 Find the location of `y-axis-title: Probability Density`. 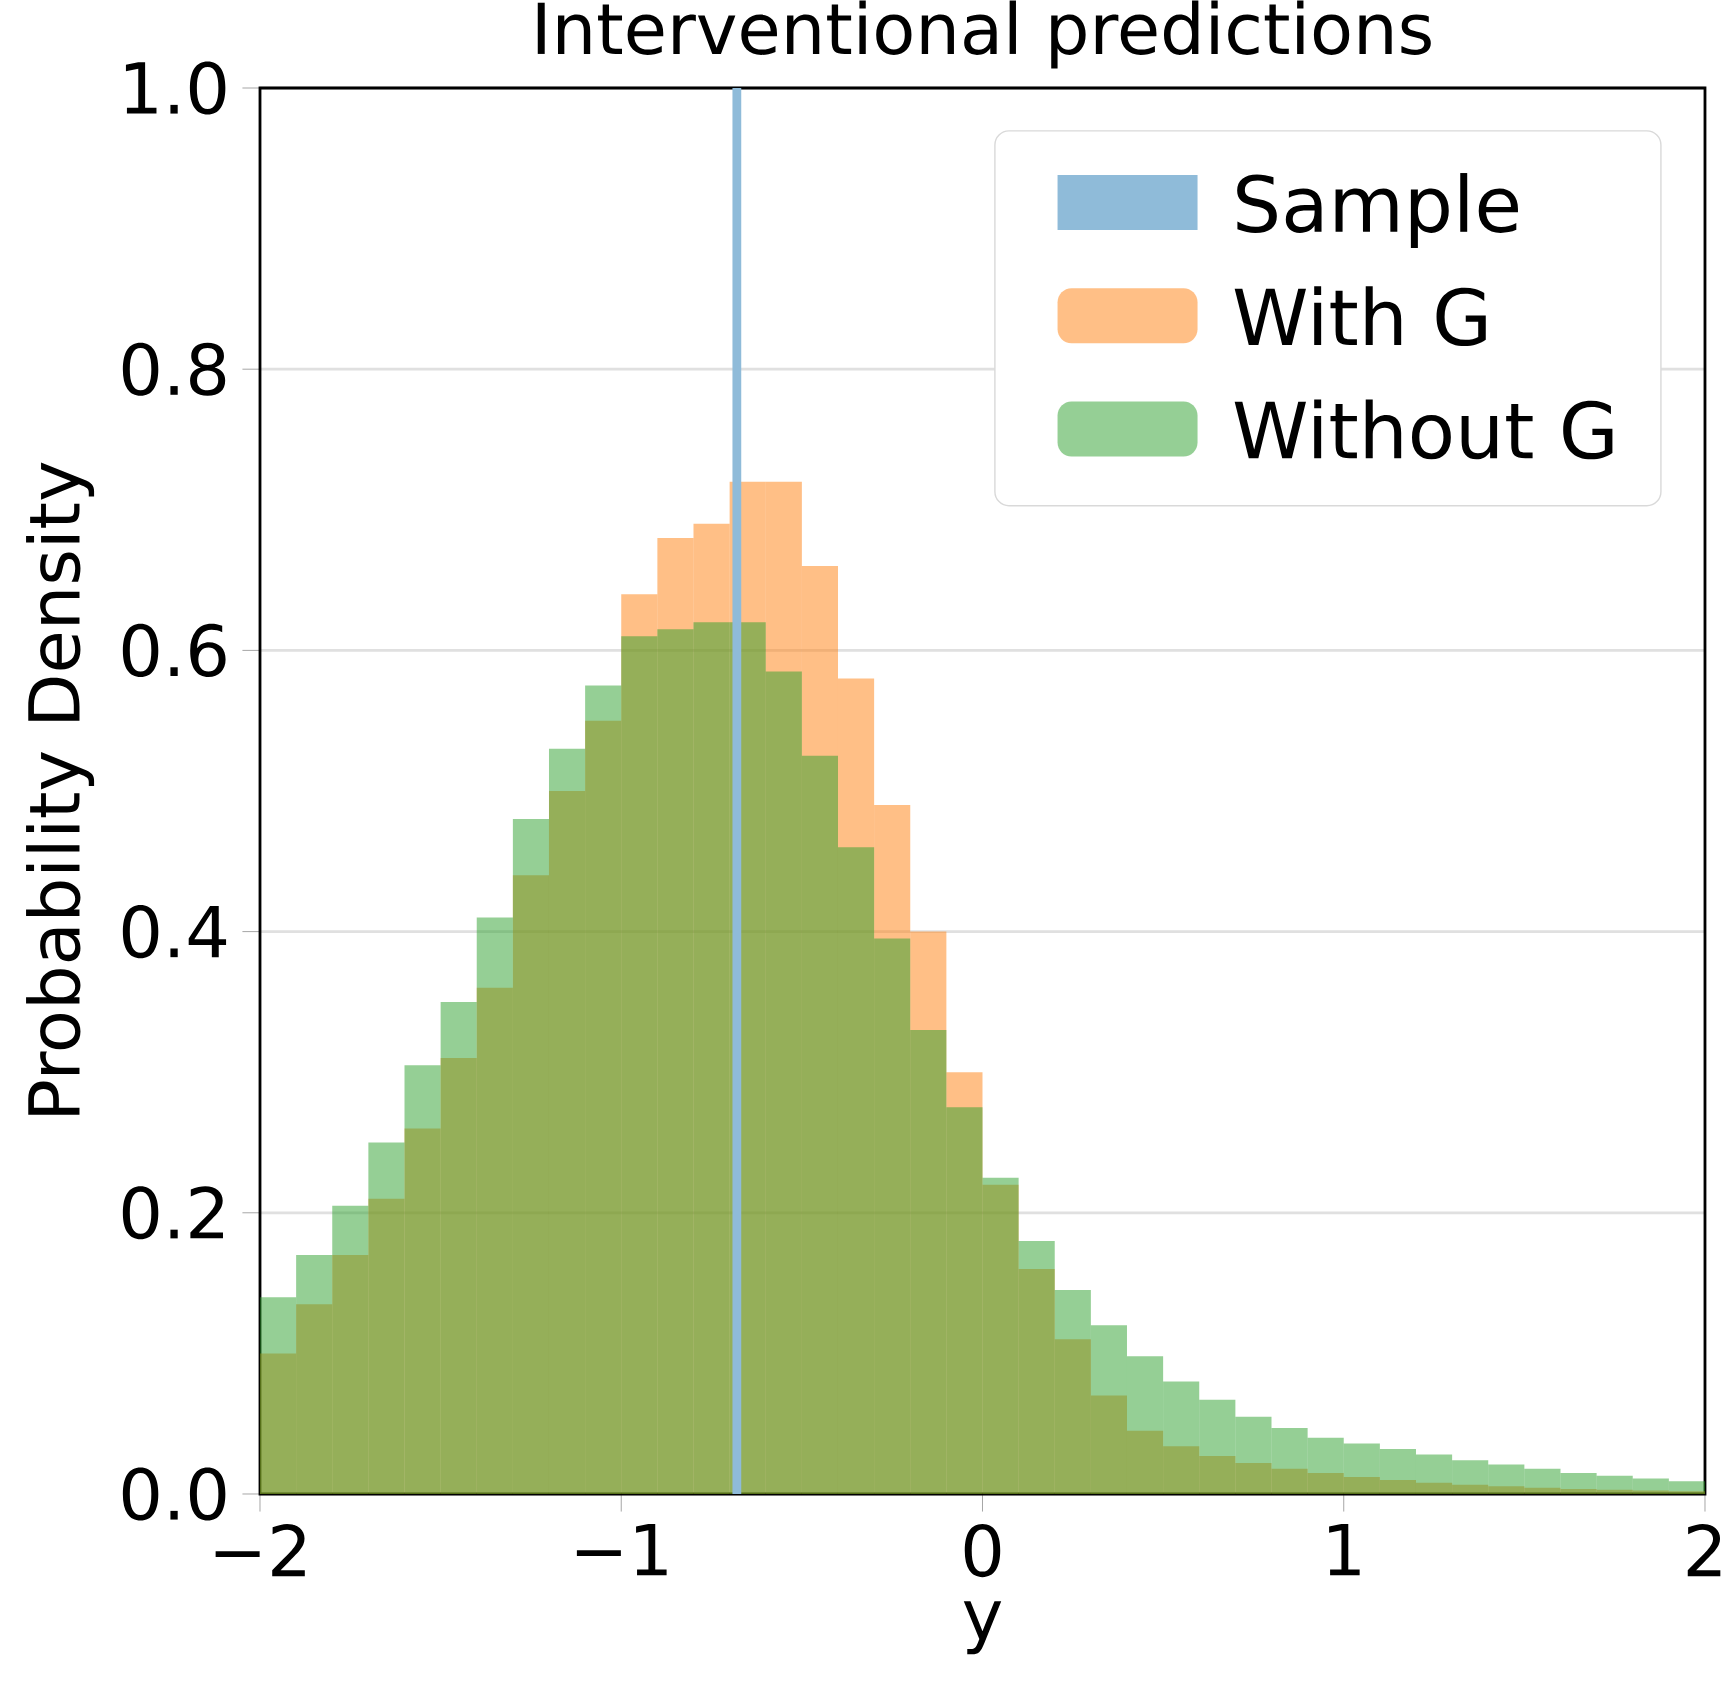

y-axis-title: Probability Density is located at coordinates (60, 788).